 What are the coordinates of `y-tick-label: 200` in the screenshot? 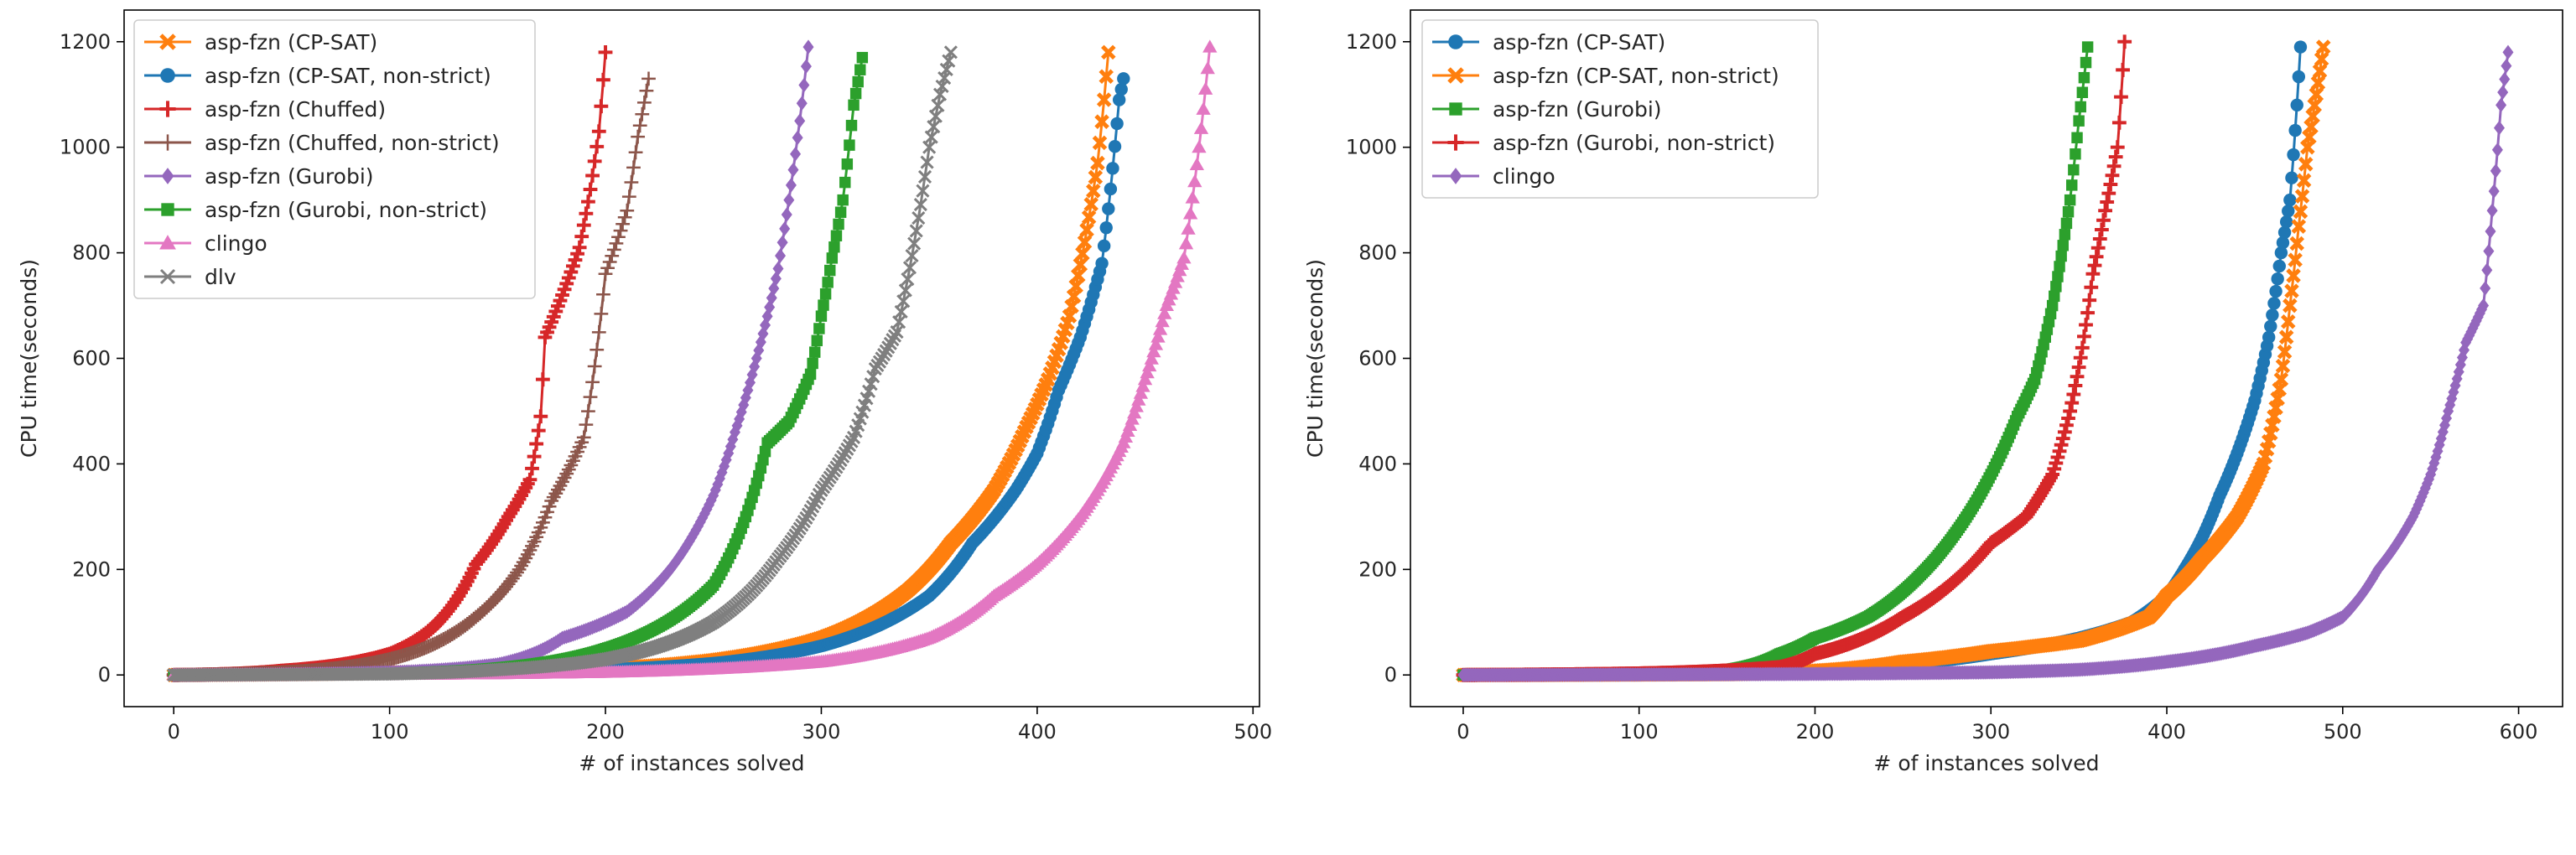 It's located at (91, 569).